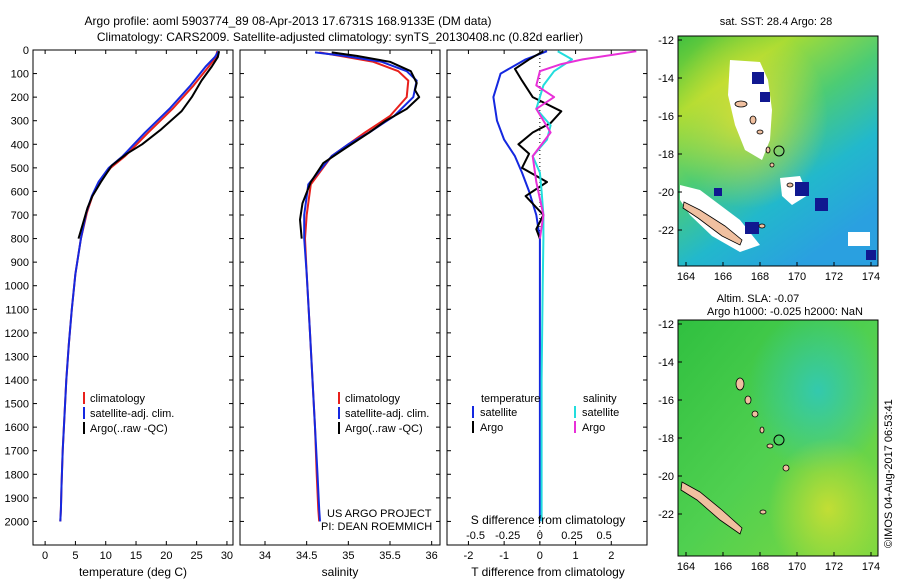  What do you see at coordinates (760, 567) in the screenshot?
I see `map-x-tick-label: 168` at bounding box center [760, 567].